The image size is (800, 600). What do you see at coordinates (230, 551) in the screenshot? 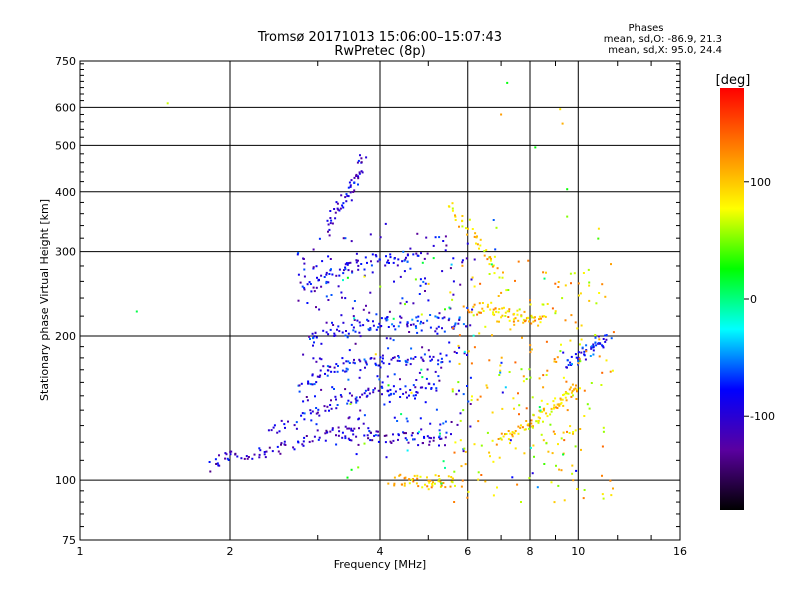
I see `x-tick-label: 2` at bounding box center [230, 551].